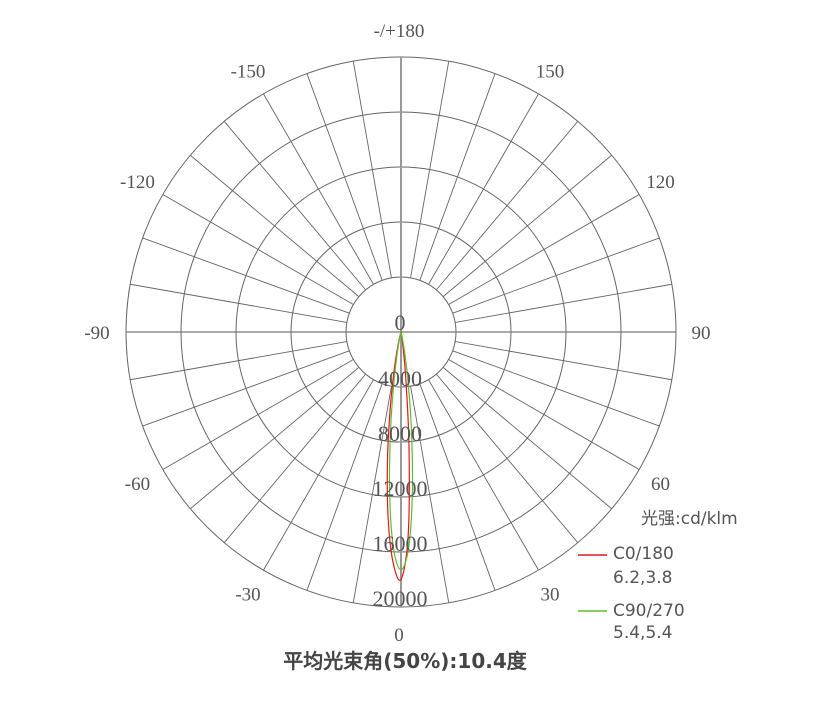 This screenshot has height=711, width=813. What do you see at coordinates (400, 433) in the screenshot?
I see `radial-label: 8000` at bounding box center [400, 433].